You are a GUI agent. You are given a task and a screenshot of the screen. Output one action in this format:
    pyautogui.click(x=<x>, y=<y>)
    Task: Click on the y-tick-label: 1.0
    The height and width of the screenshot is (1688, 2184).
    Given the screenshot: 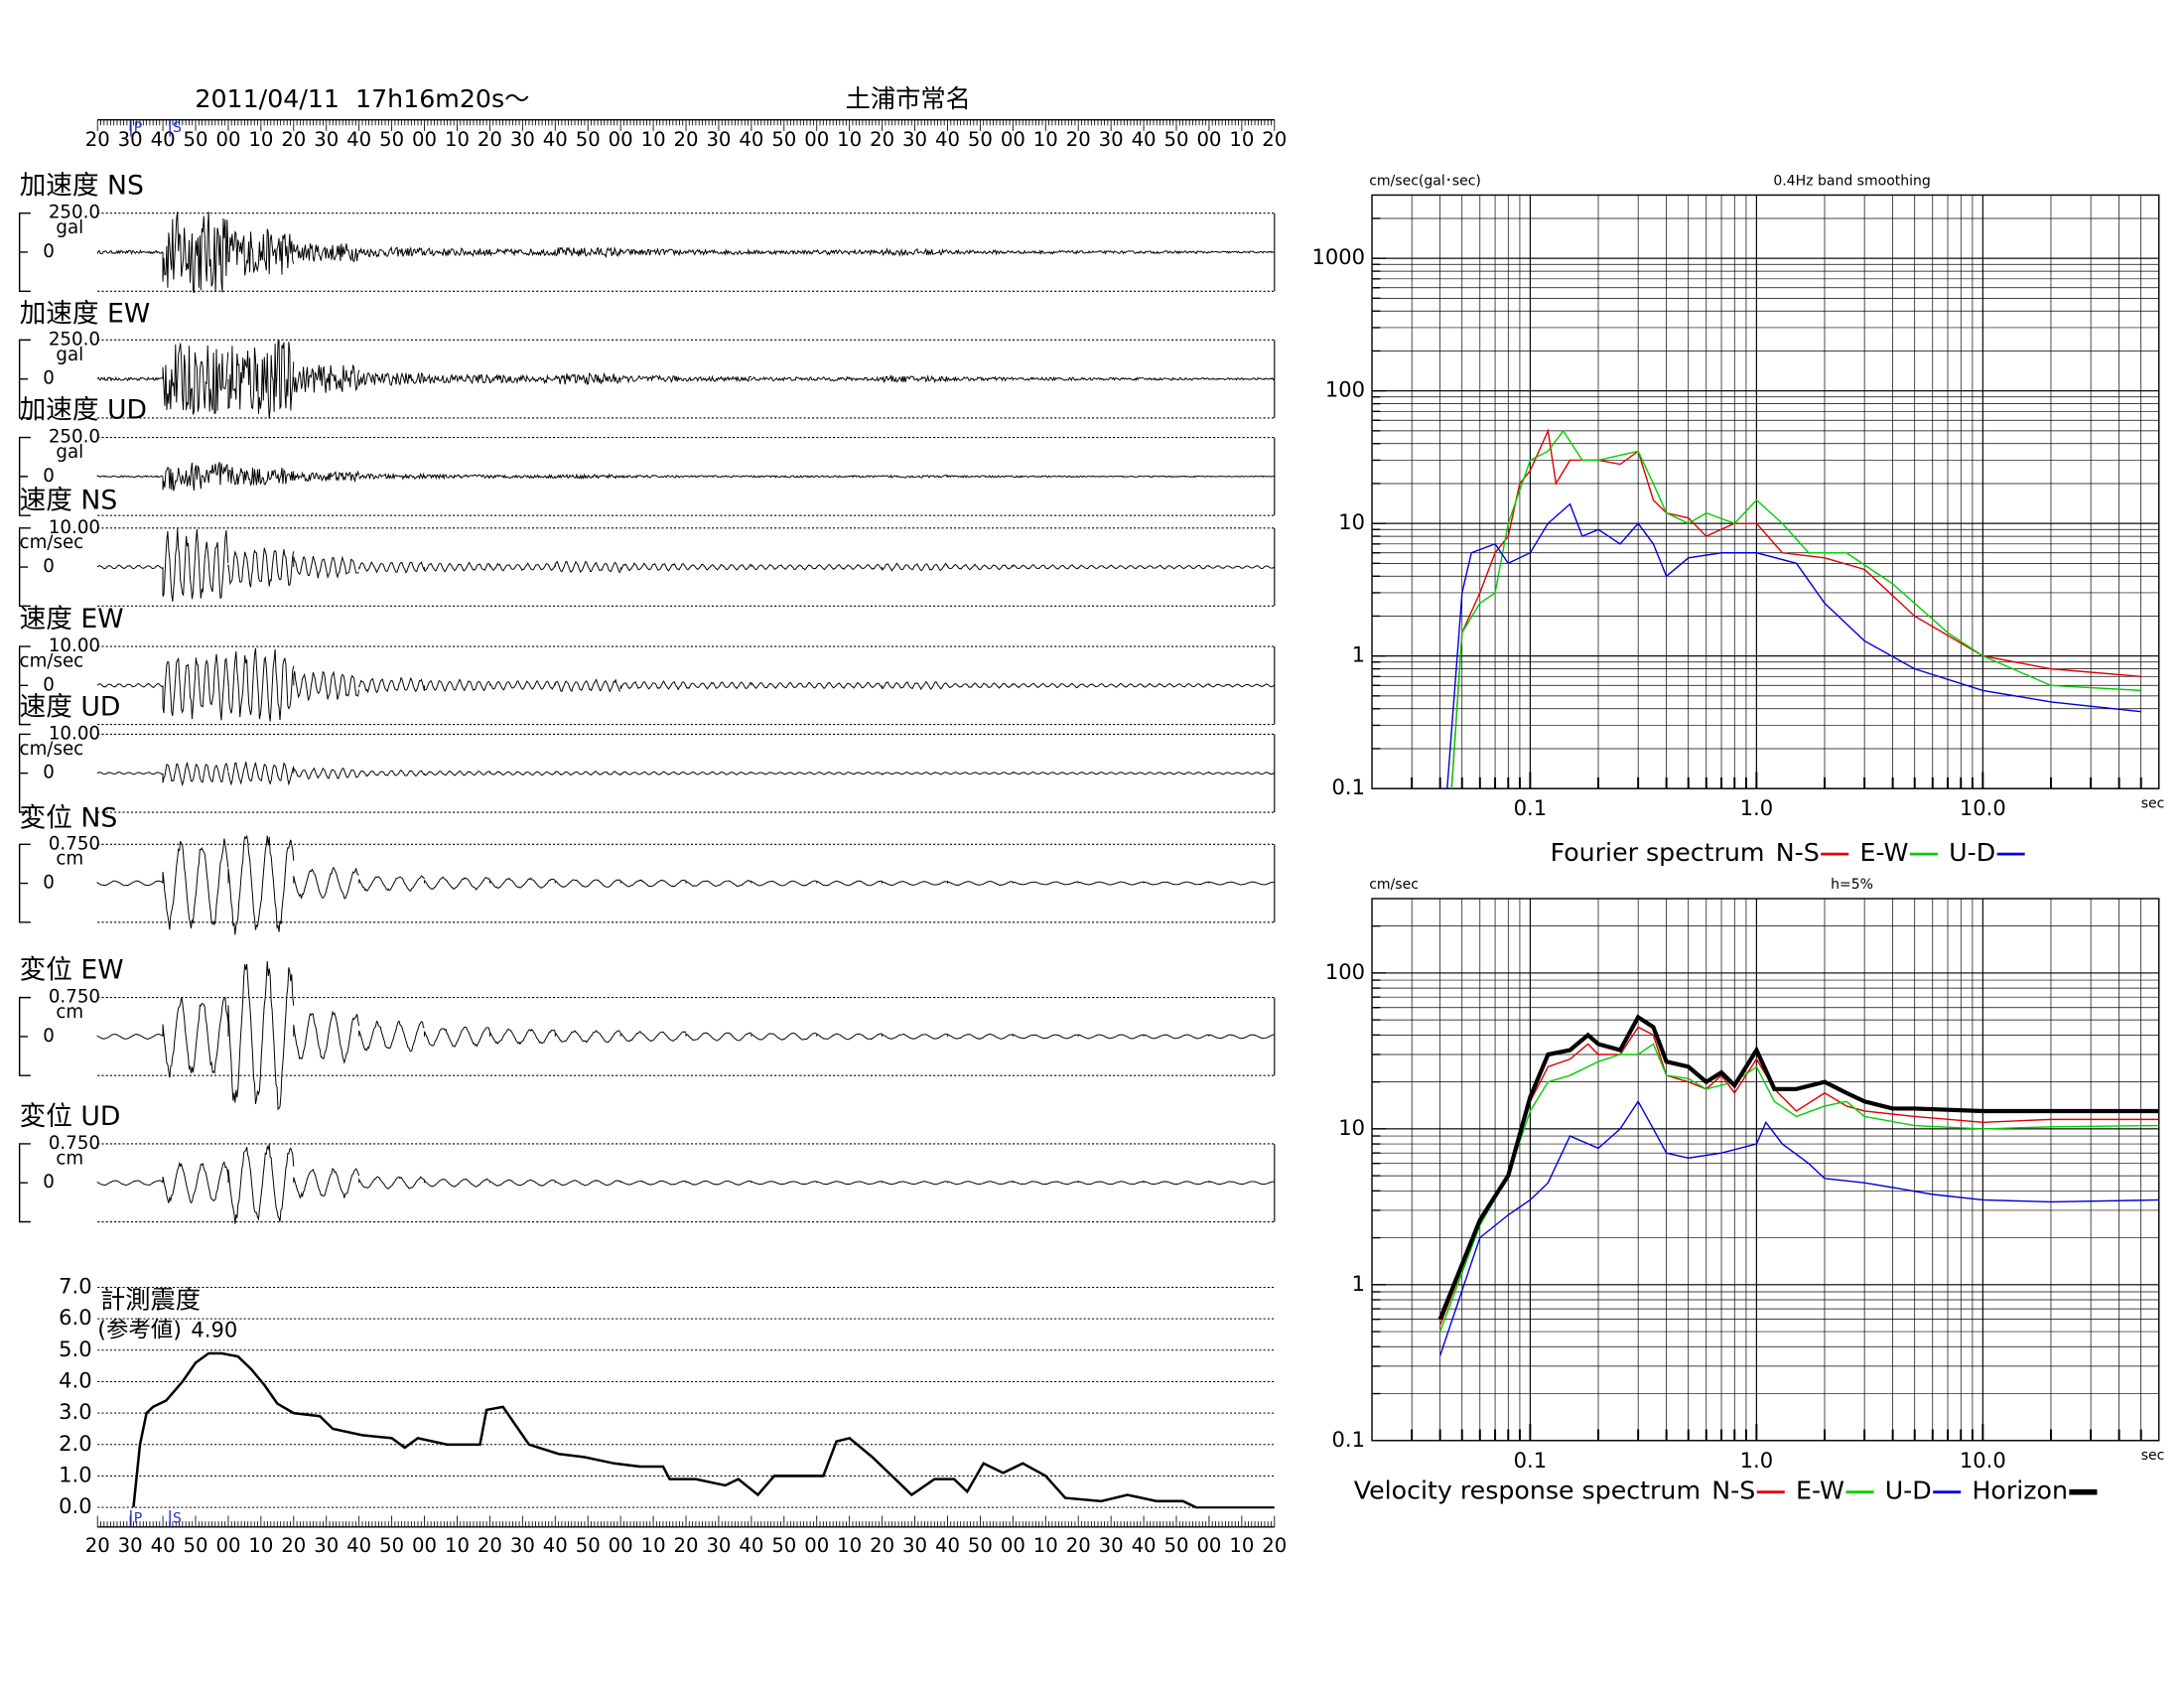 What is the action you would take?
    pyautogui.click(x=75, y=1474)
    